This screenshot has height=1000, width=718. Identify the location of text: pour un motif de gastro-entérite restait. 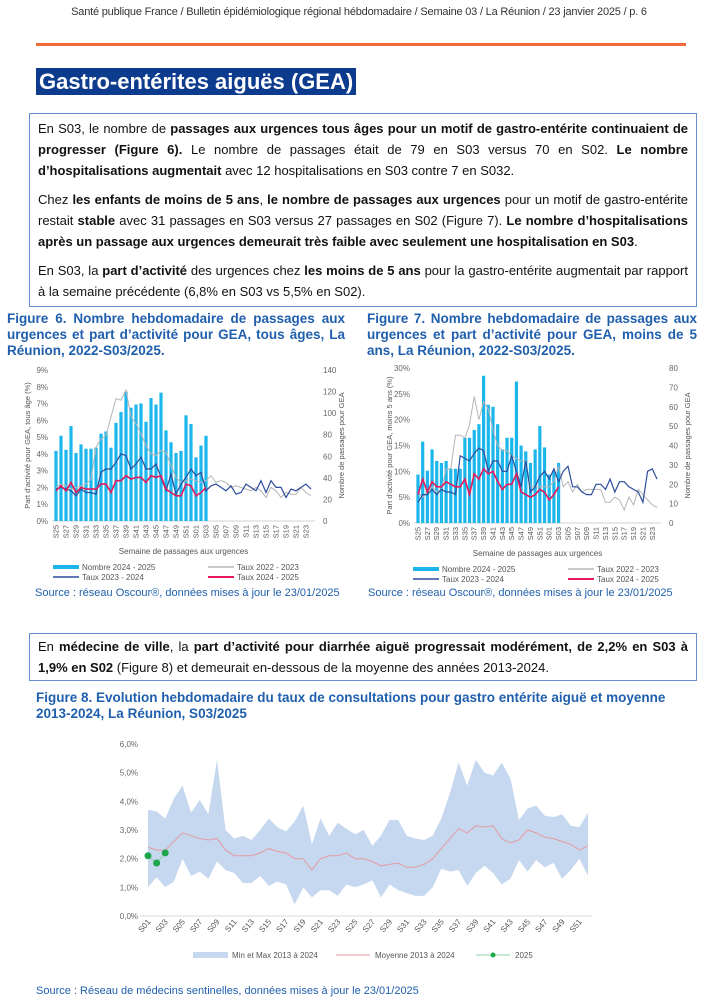
(363, 210).